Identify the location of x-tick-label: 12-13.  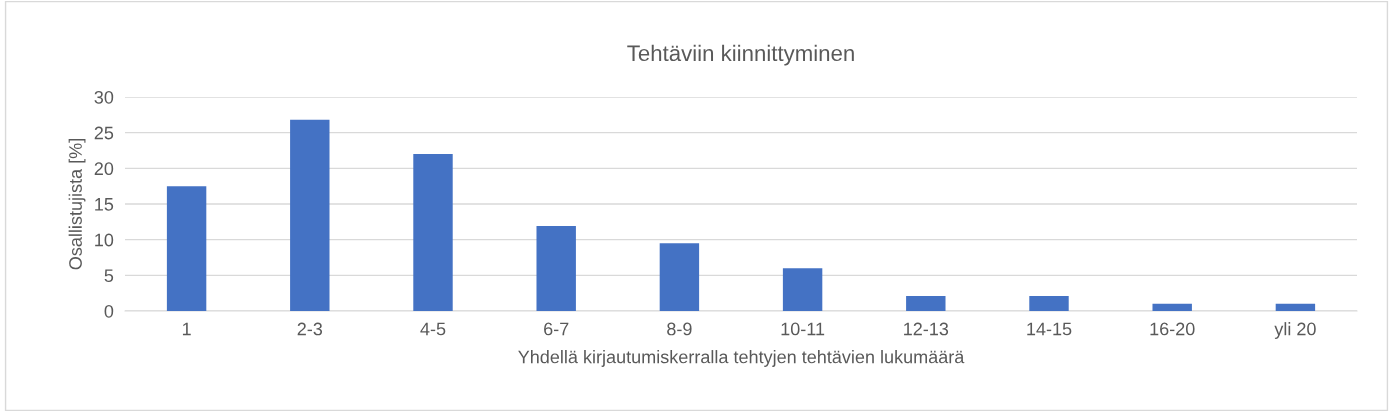
(926, 329).